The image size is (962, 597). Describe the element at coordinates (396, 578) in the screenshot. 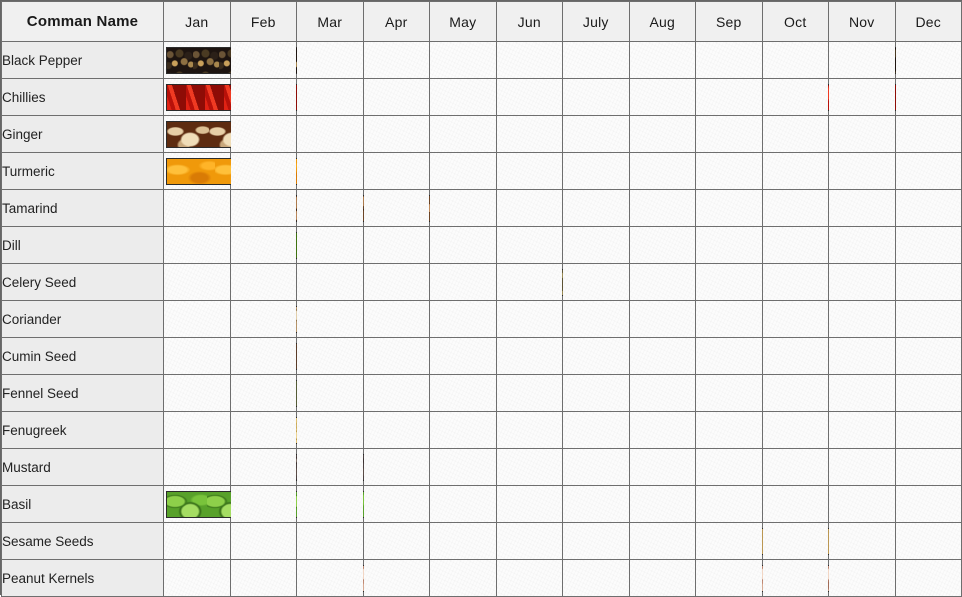

I see `cell-peanut-kernels-apr` at that location.